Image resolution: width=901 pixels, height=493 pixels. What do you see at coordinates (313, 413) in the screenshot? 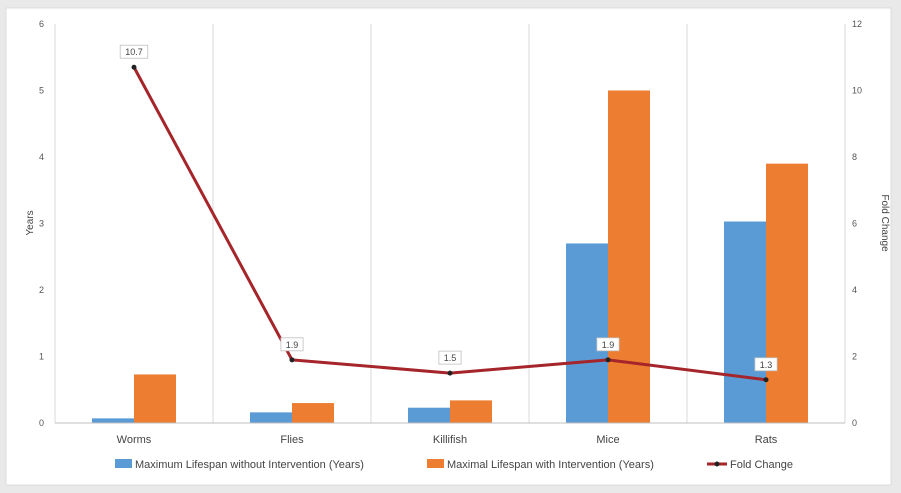
I see `bar-flies-with-intervention` at bounding box center [313, 413].